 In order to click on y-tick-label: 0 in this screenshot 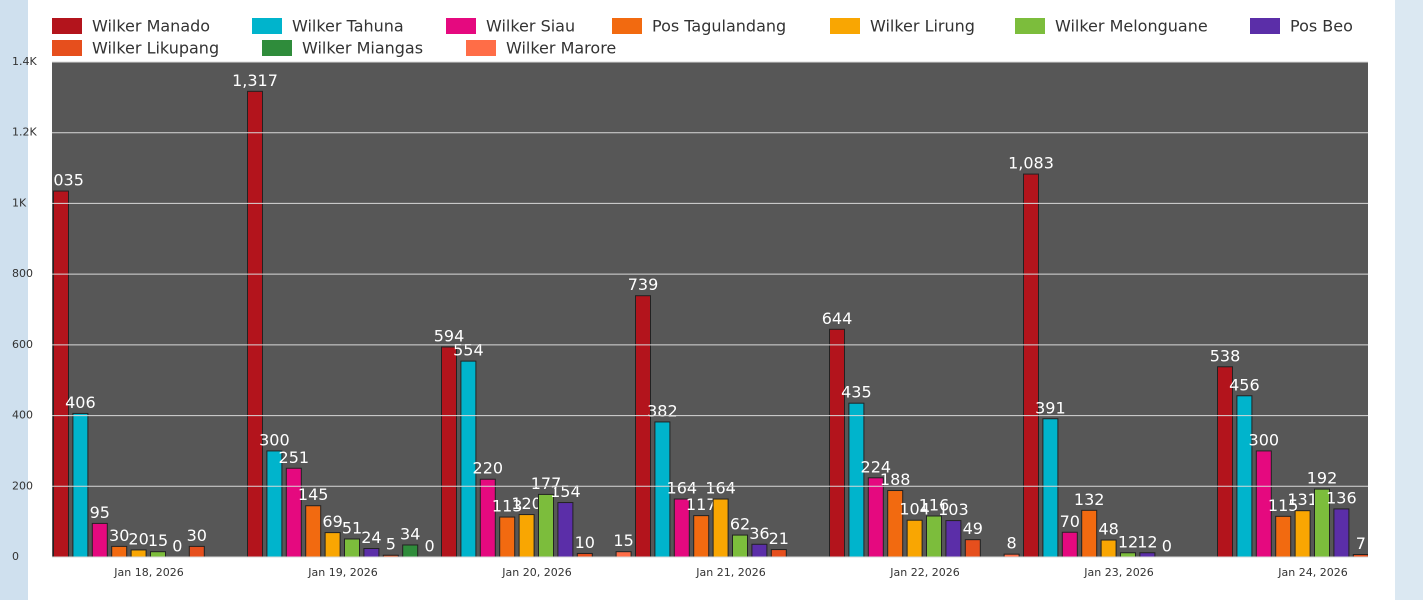, I will do `click(15, 556)`.